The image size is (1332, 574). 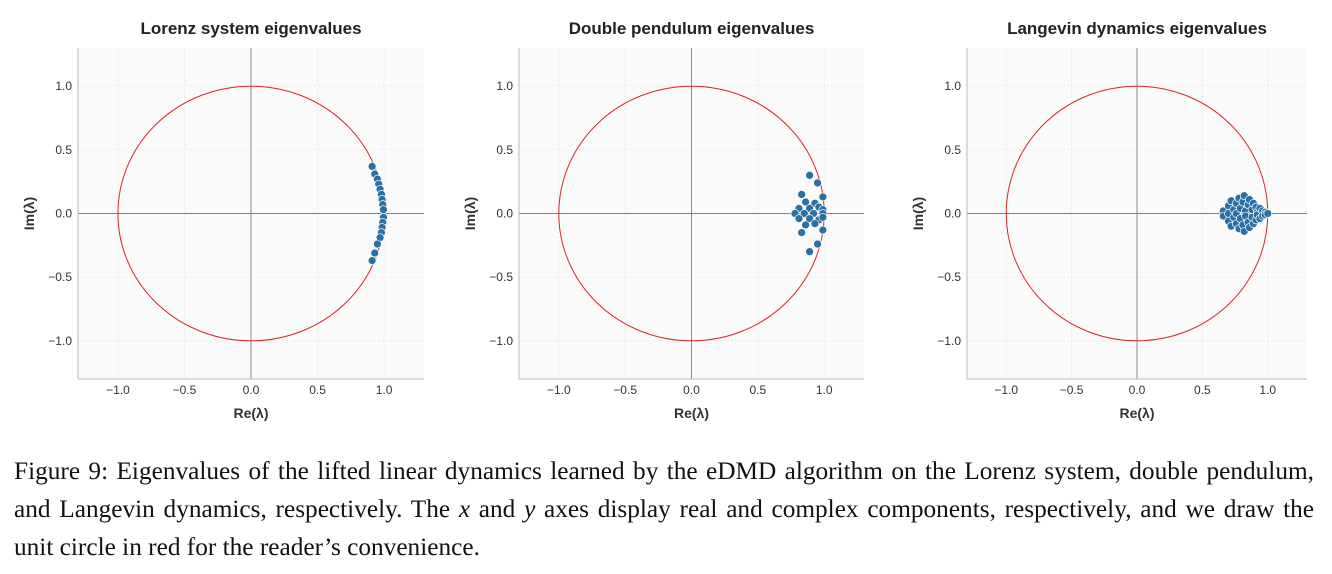 I want to click on caption-var-y: y, so click(x=530, y=509).